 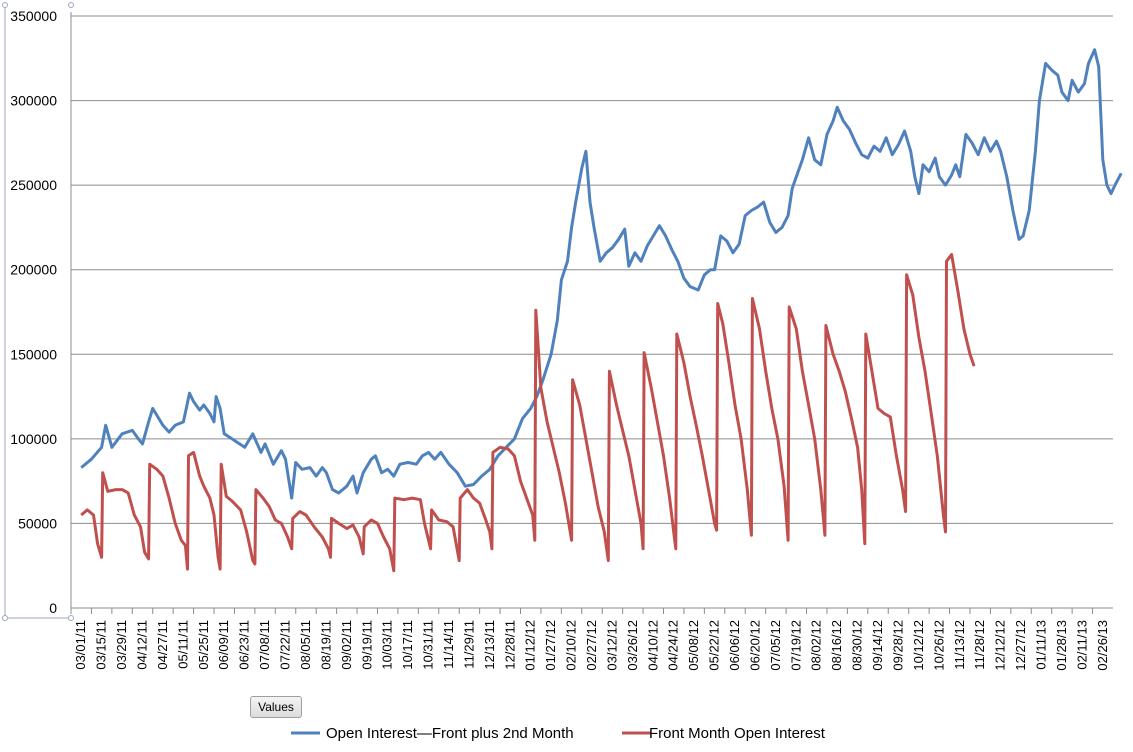 What do you see at coordinates (366, 645) in the screenshot?
I see `x-tick-label: 09/19/11` at bounding box center [366, 645].